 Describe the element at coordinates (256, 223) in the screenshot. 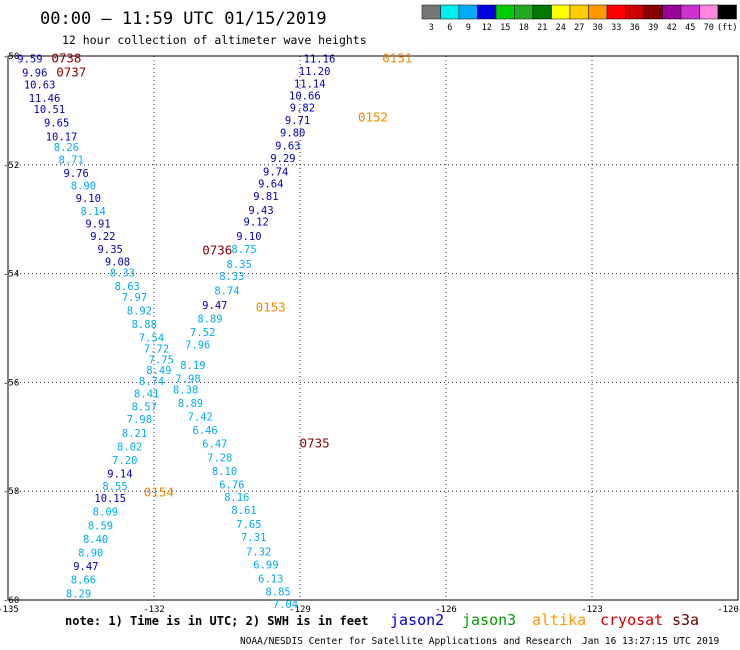

I see `swh-value: 9.12` at that location.